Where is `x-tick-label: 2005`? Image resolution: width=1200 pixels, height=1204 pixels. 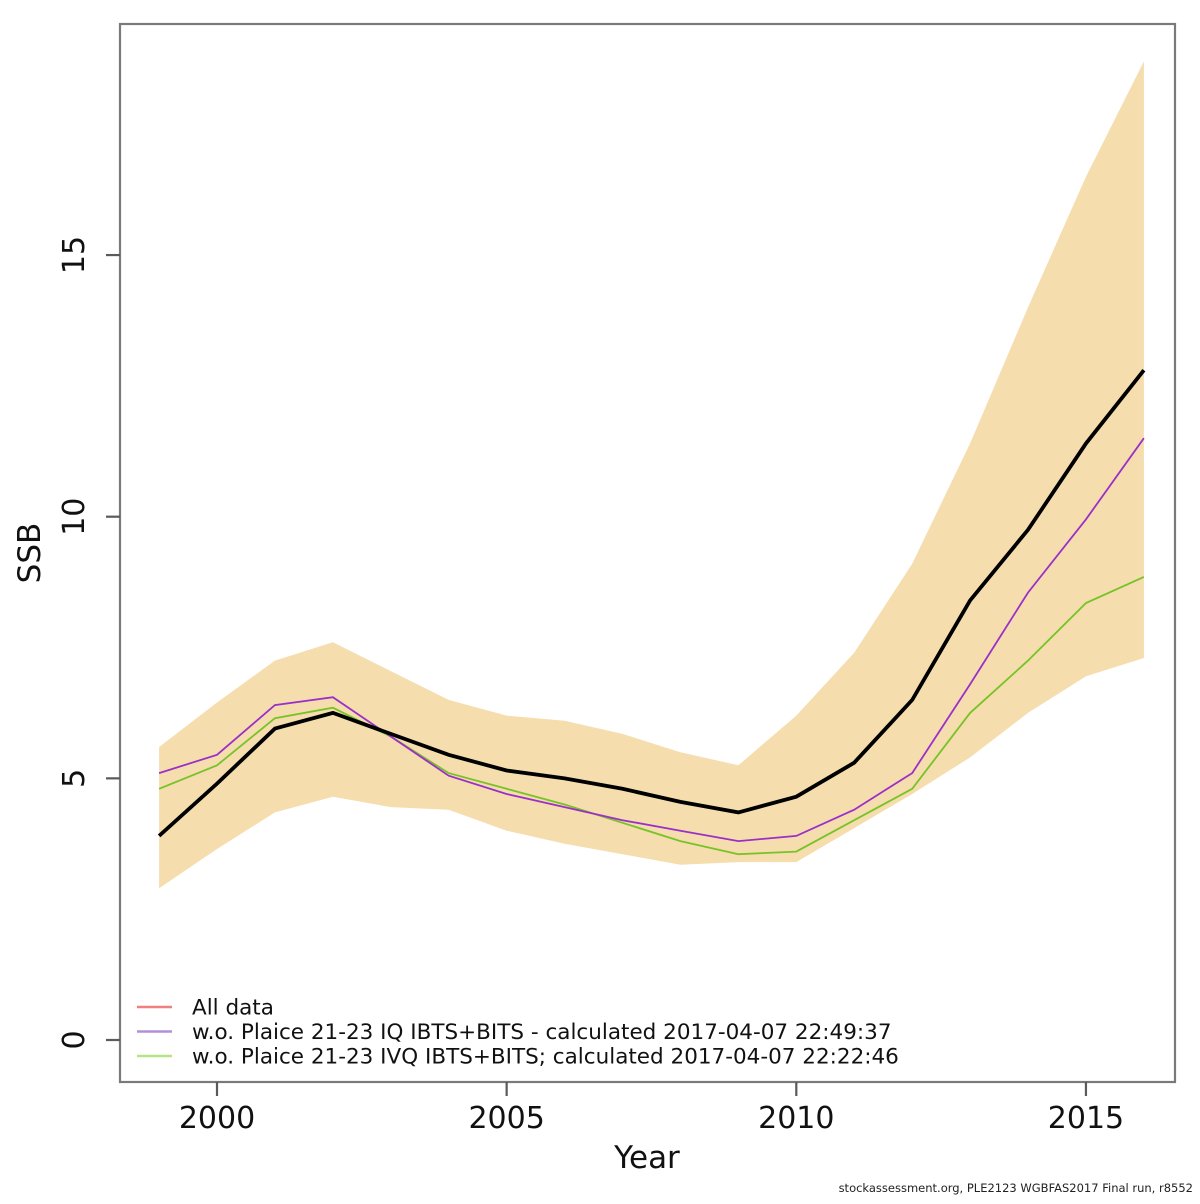 x-tick-label: 2005 is located at coordinates (506, 1118).